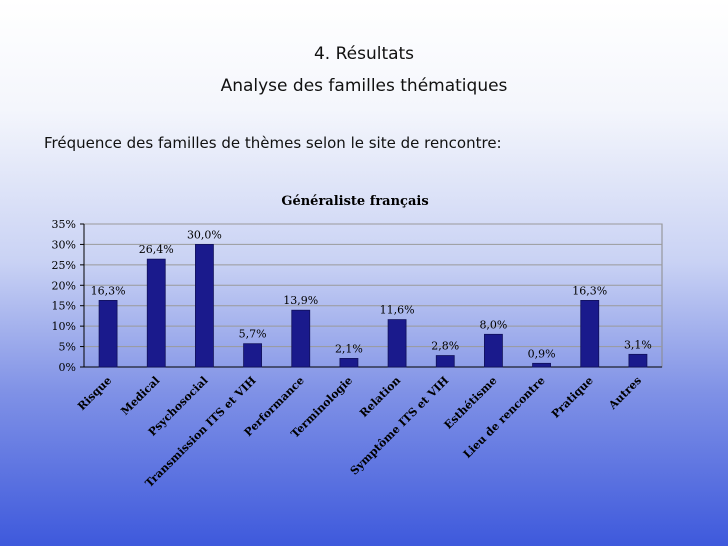 Image resolution: width=728 pixels, height=546 pixels. What do you see at coordinates (400, 426) in the screenshot?
I see `category-label: Symptôme ITS et VIH` at bounding box center [400, 426].